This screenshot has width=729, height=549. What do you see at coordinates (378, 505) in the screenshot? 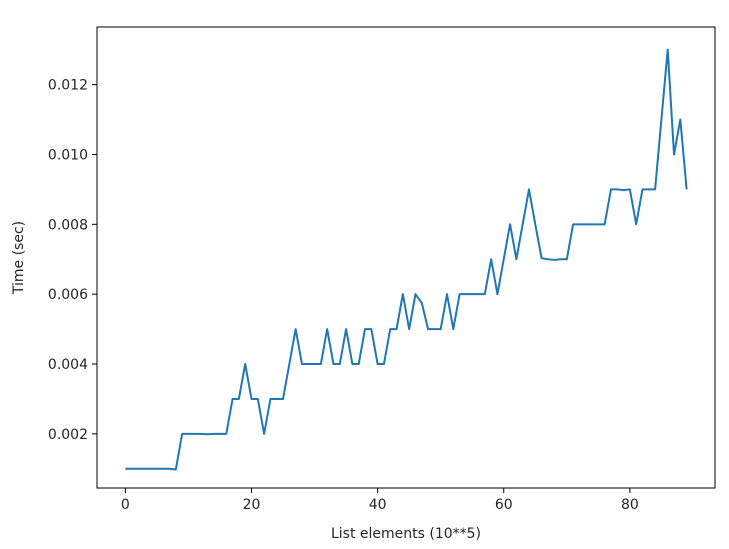
I see `x-tick-label: 40` at bounding box center [378, 505].